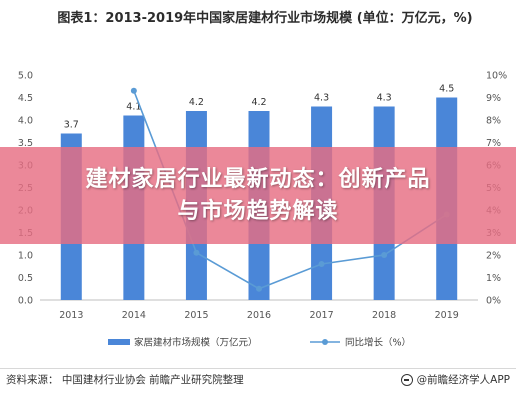  Describe the element at coordinates (493, 301) in the screenshot. I see `right-tick-label: 0%` at that location.